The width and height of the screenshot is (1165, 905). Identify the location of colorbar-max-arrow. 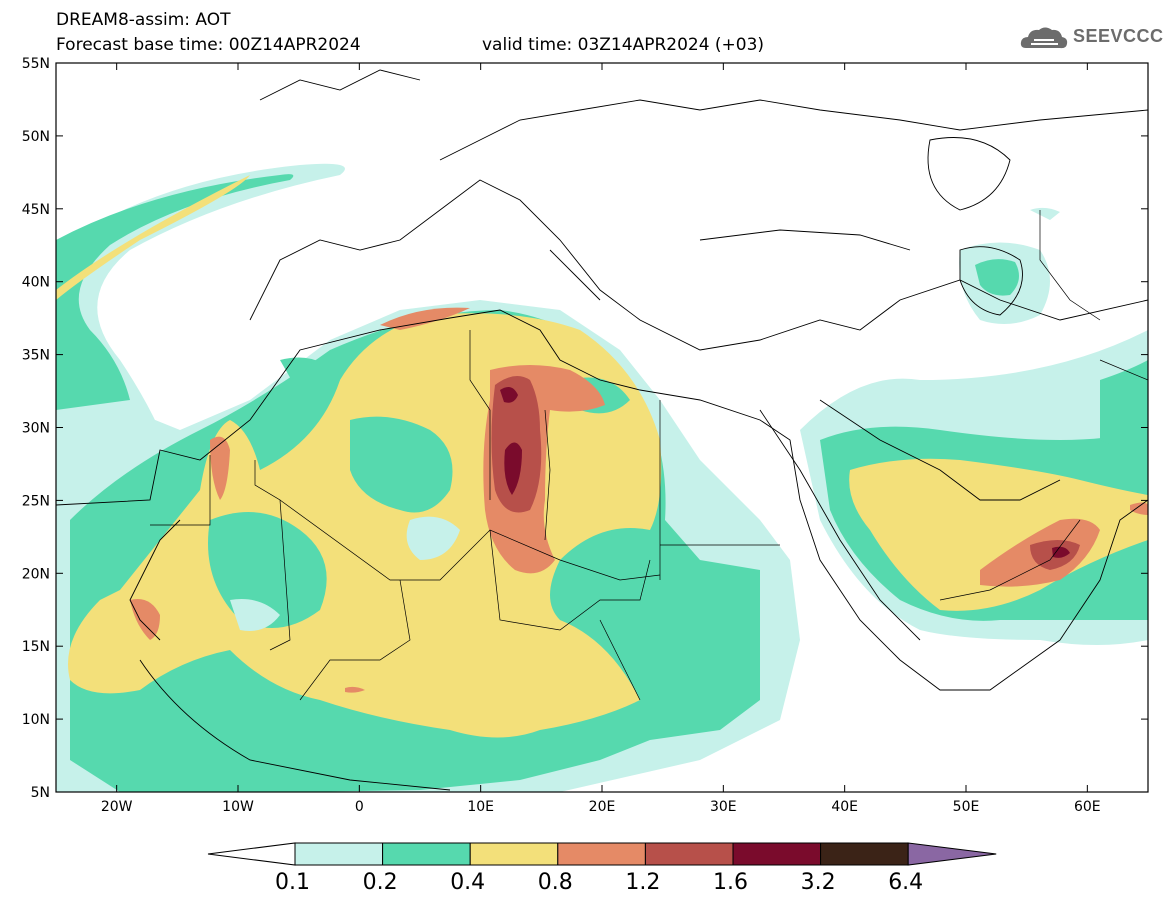
(952, 854).